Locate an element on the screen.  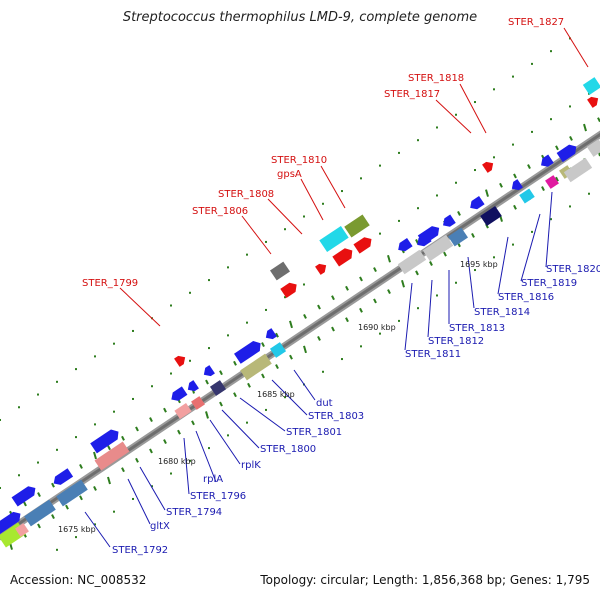
gene-label-ster-1827: STER_1827 is located at coordinates (536, 22).